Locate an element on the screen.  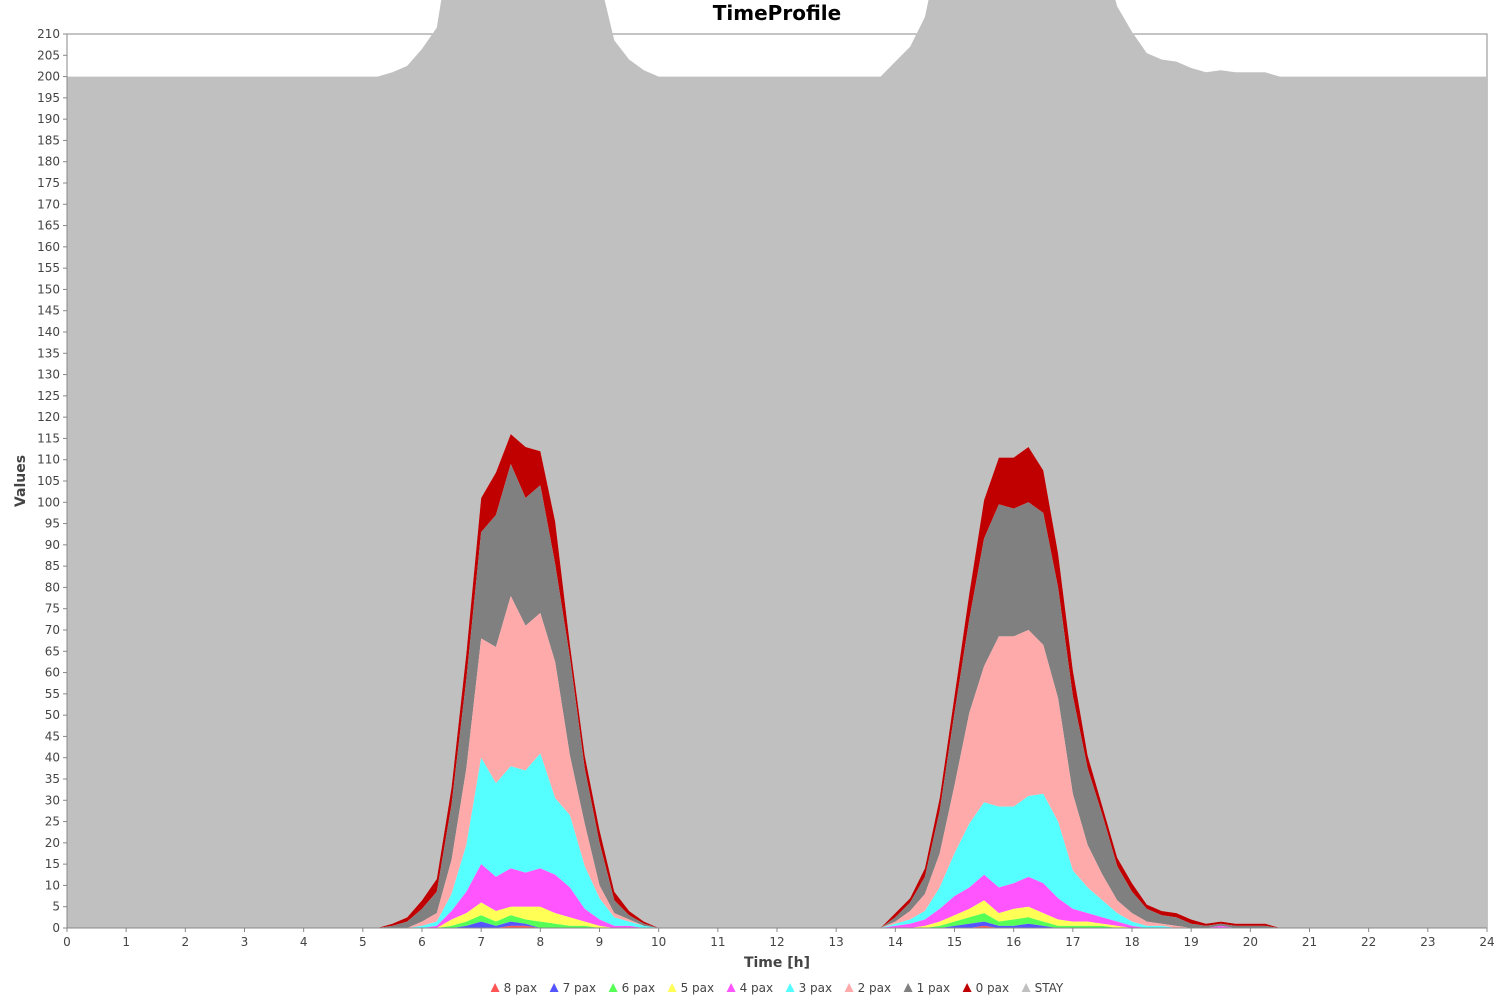
x-axis: 0 1 2 3 4 5 6 7 8 9 10 11 12 13 14 15 16 17 18 19 20 21 22 23 24 is located at coordinates (779, 938).